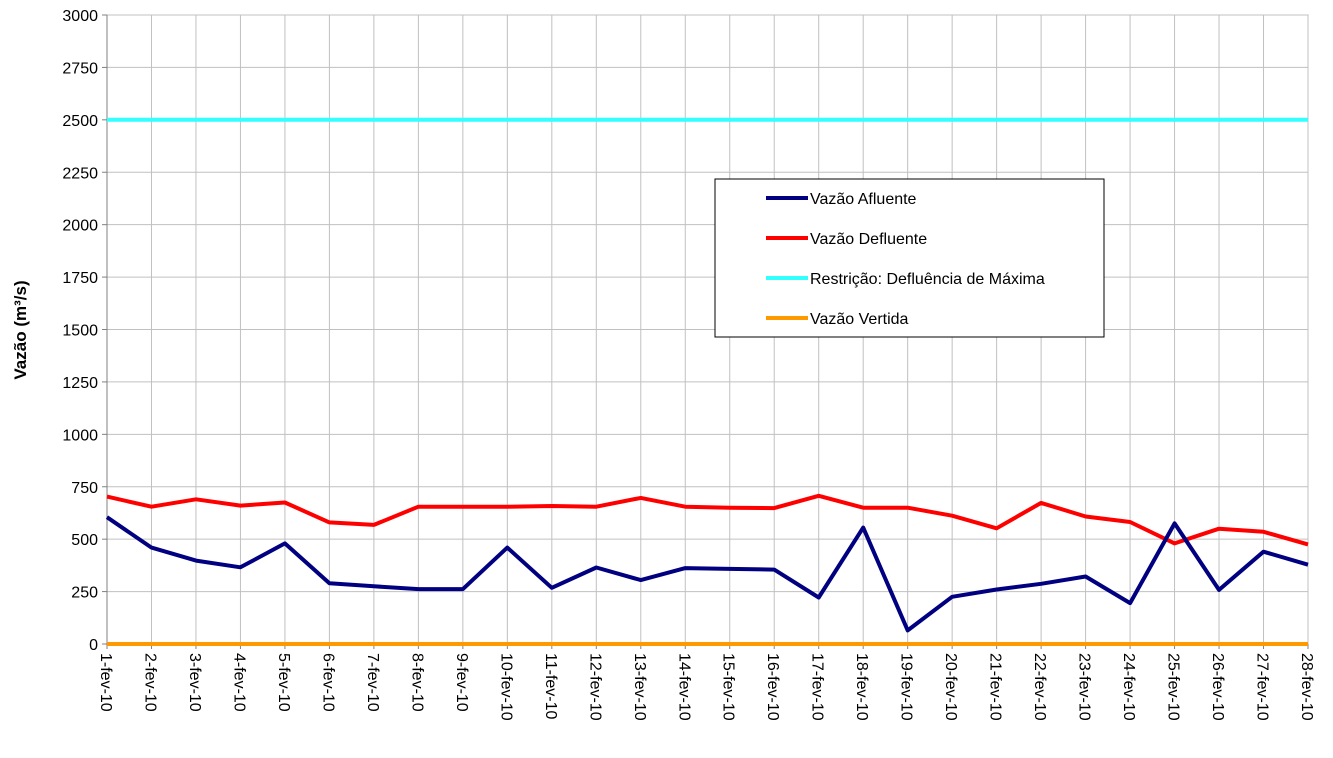 The width and height of the screenshot is (1333, 758). What do you see at coordinates (1262, 687) in the screenshot?
I see `x-tick-label: 27-fev-10` at bounding box center [1262, 687].